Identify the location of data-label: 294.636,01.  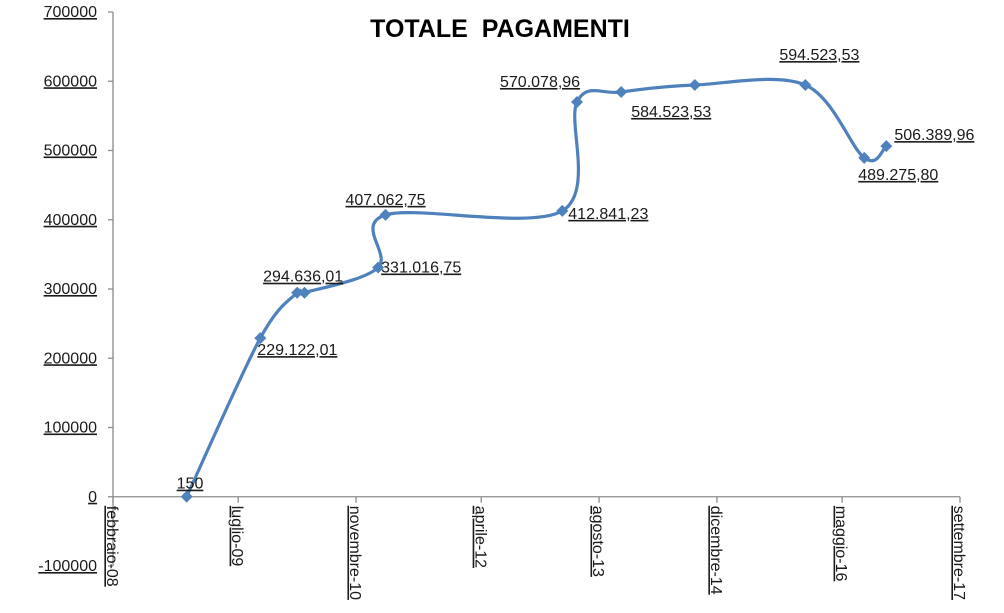
(303, 277).